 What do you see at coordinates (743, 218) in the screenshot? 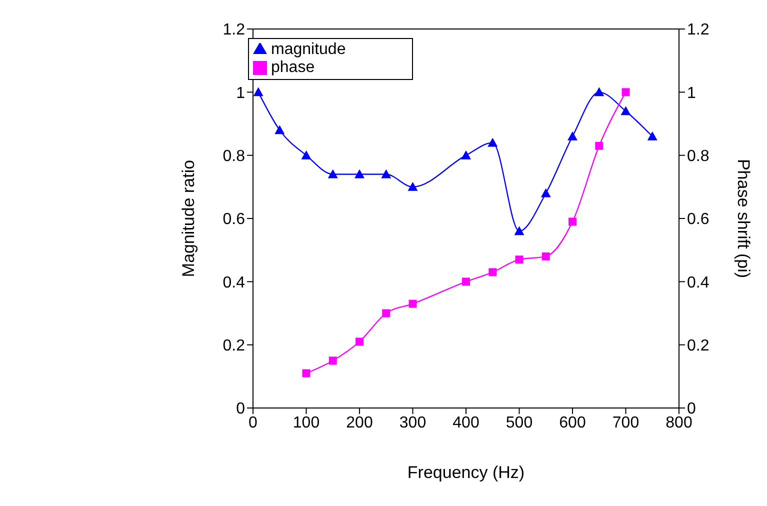
I see `y2-axis-title: Phase shrift (pi)` at bounding box center [743, 218].